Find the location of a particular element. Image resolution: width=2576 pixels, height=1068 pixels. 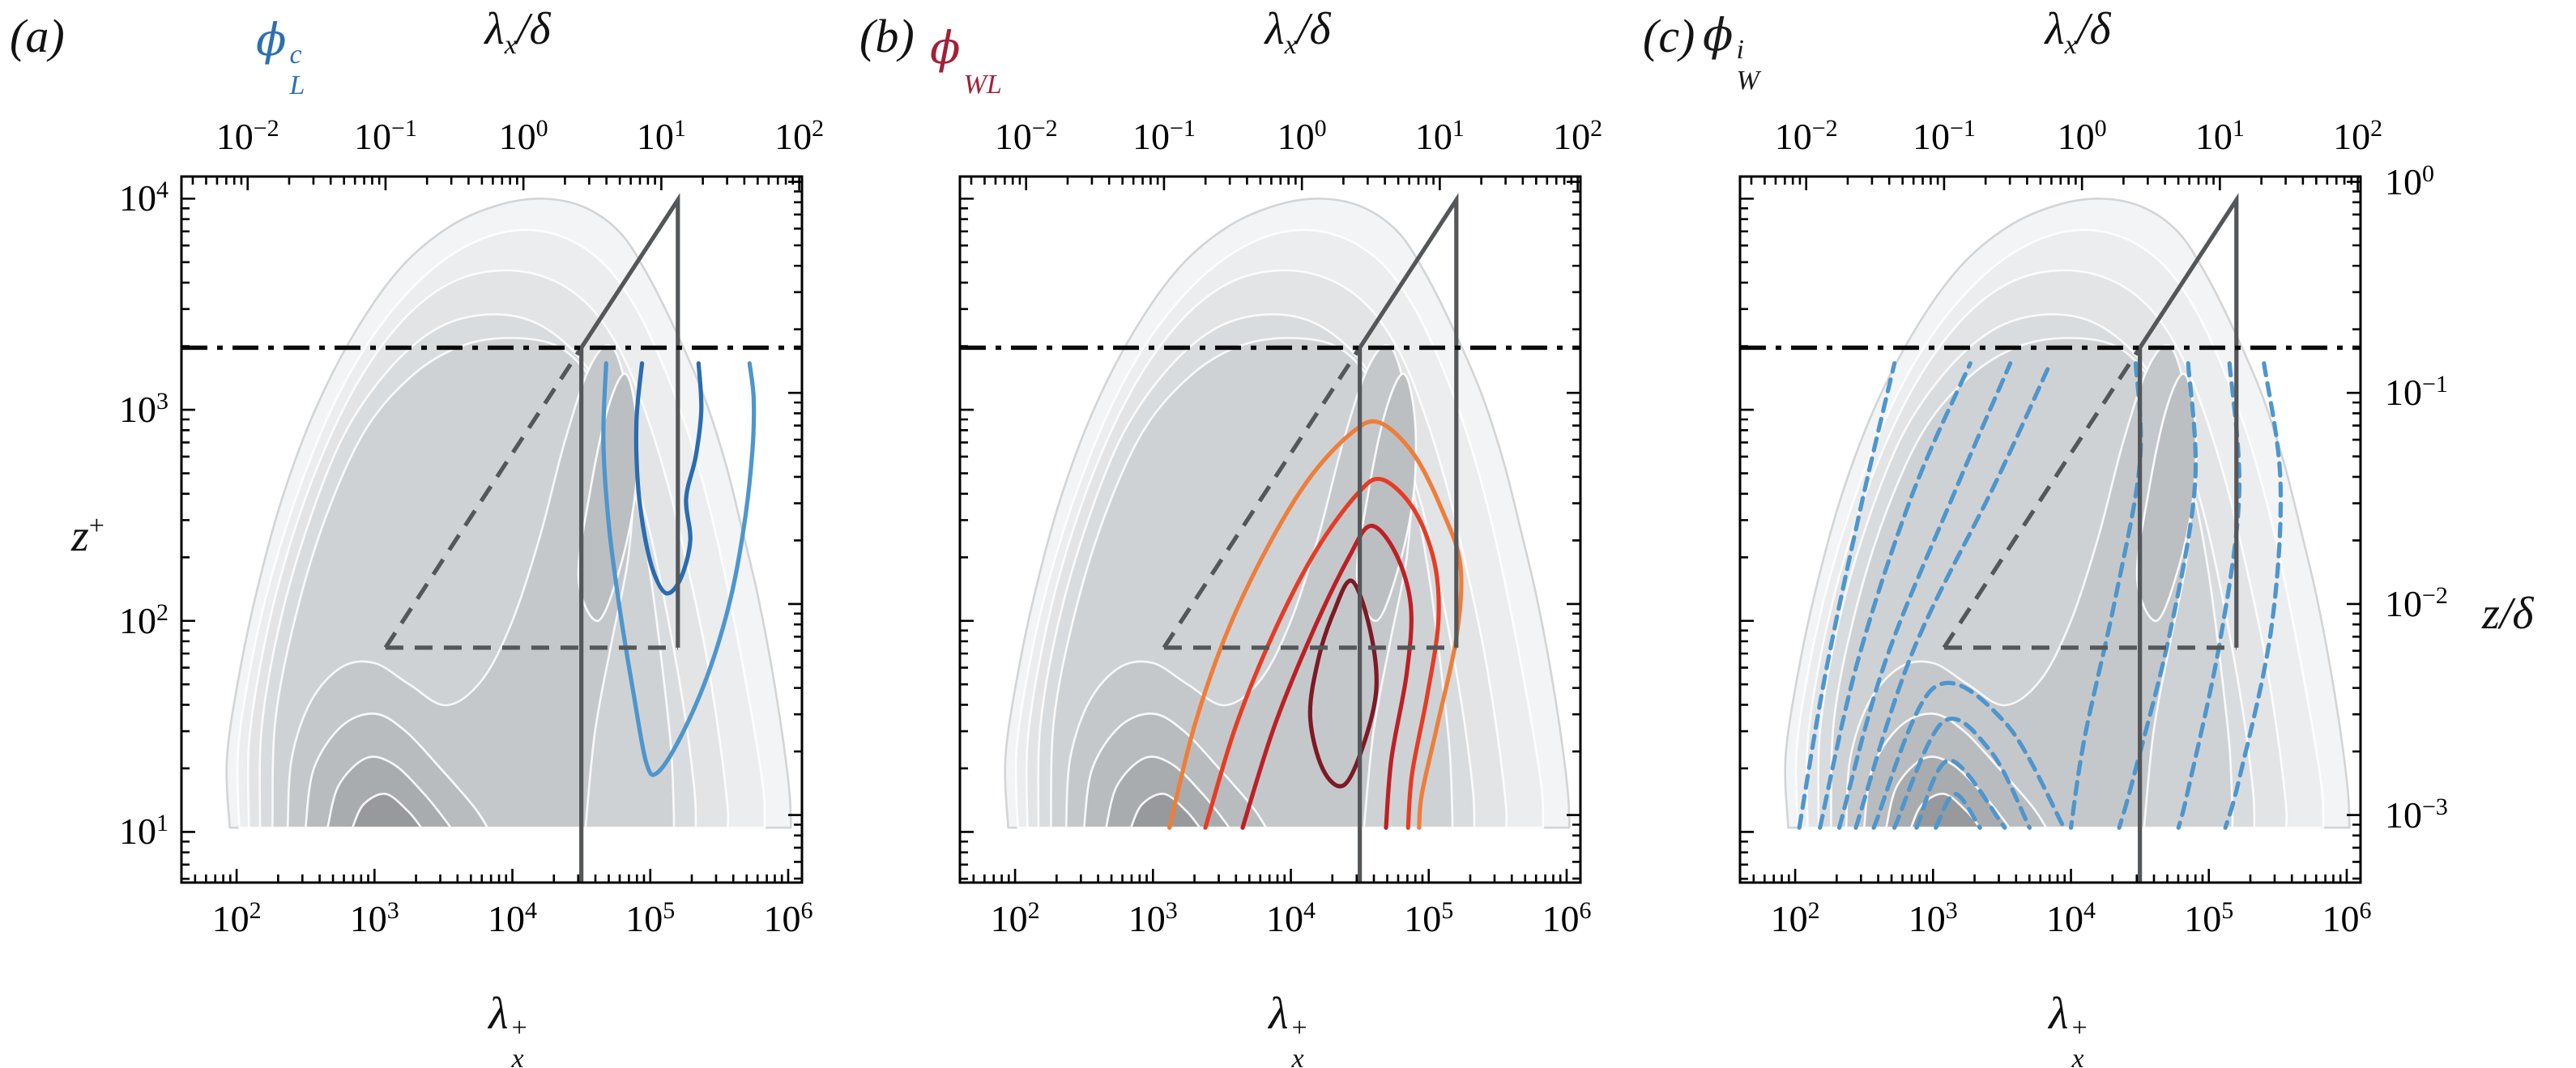

x-bottom-tick-label-b: 105 is located at coordinates (1429, 917).